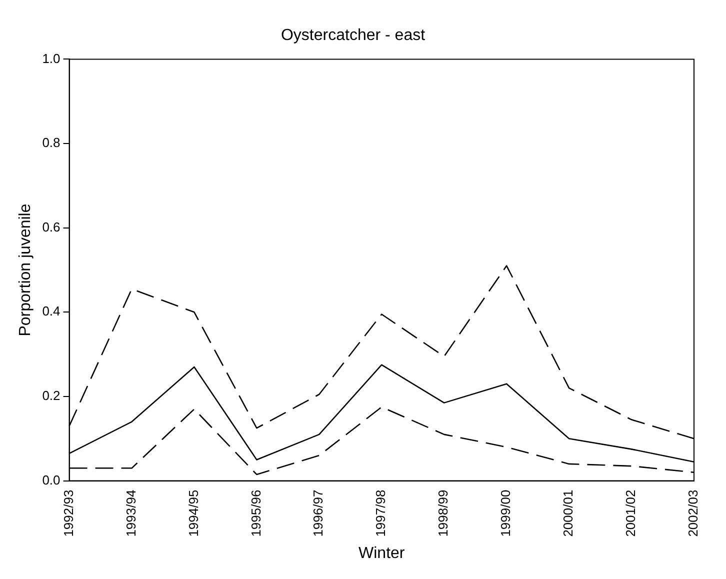  I want to click on chart-title: Oystercatcher - east, so click(353, 35).